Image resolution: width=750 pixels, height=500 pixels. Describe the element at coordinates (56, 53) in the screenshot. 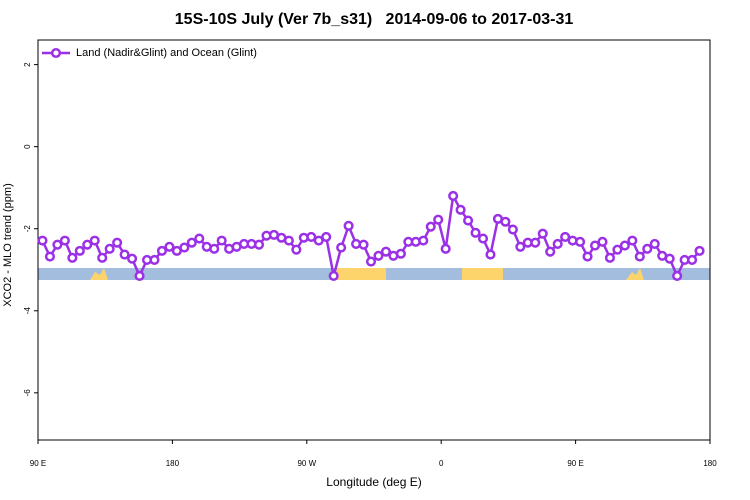

I see `legend-marker` at that location.